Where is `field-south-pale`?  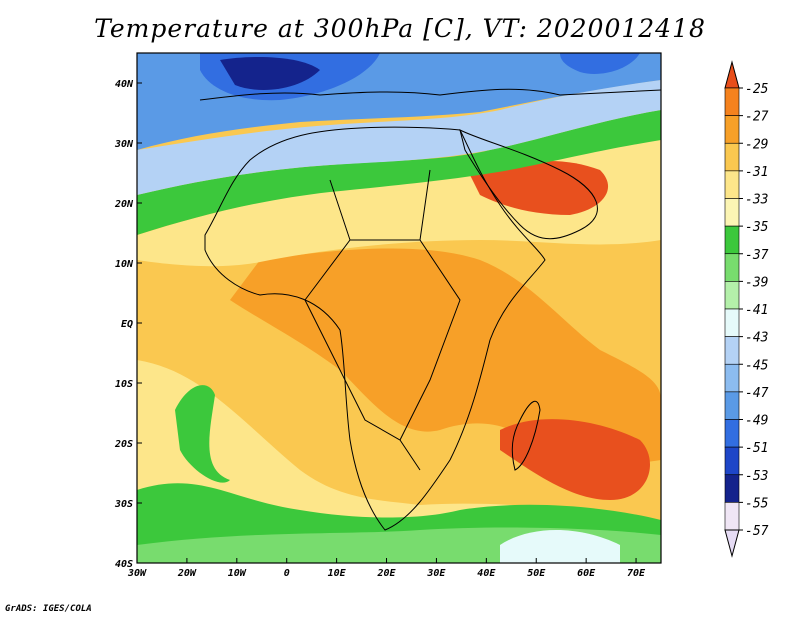
field-south-pale is located at coordinates (560, 546).